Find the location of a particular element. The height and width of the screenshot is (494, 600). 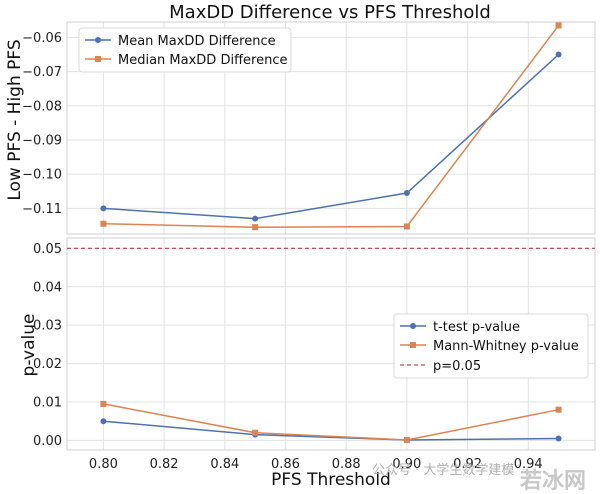

top-y-tick-label: −0.10 is located at coordinates (42, 175).